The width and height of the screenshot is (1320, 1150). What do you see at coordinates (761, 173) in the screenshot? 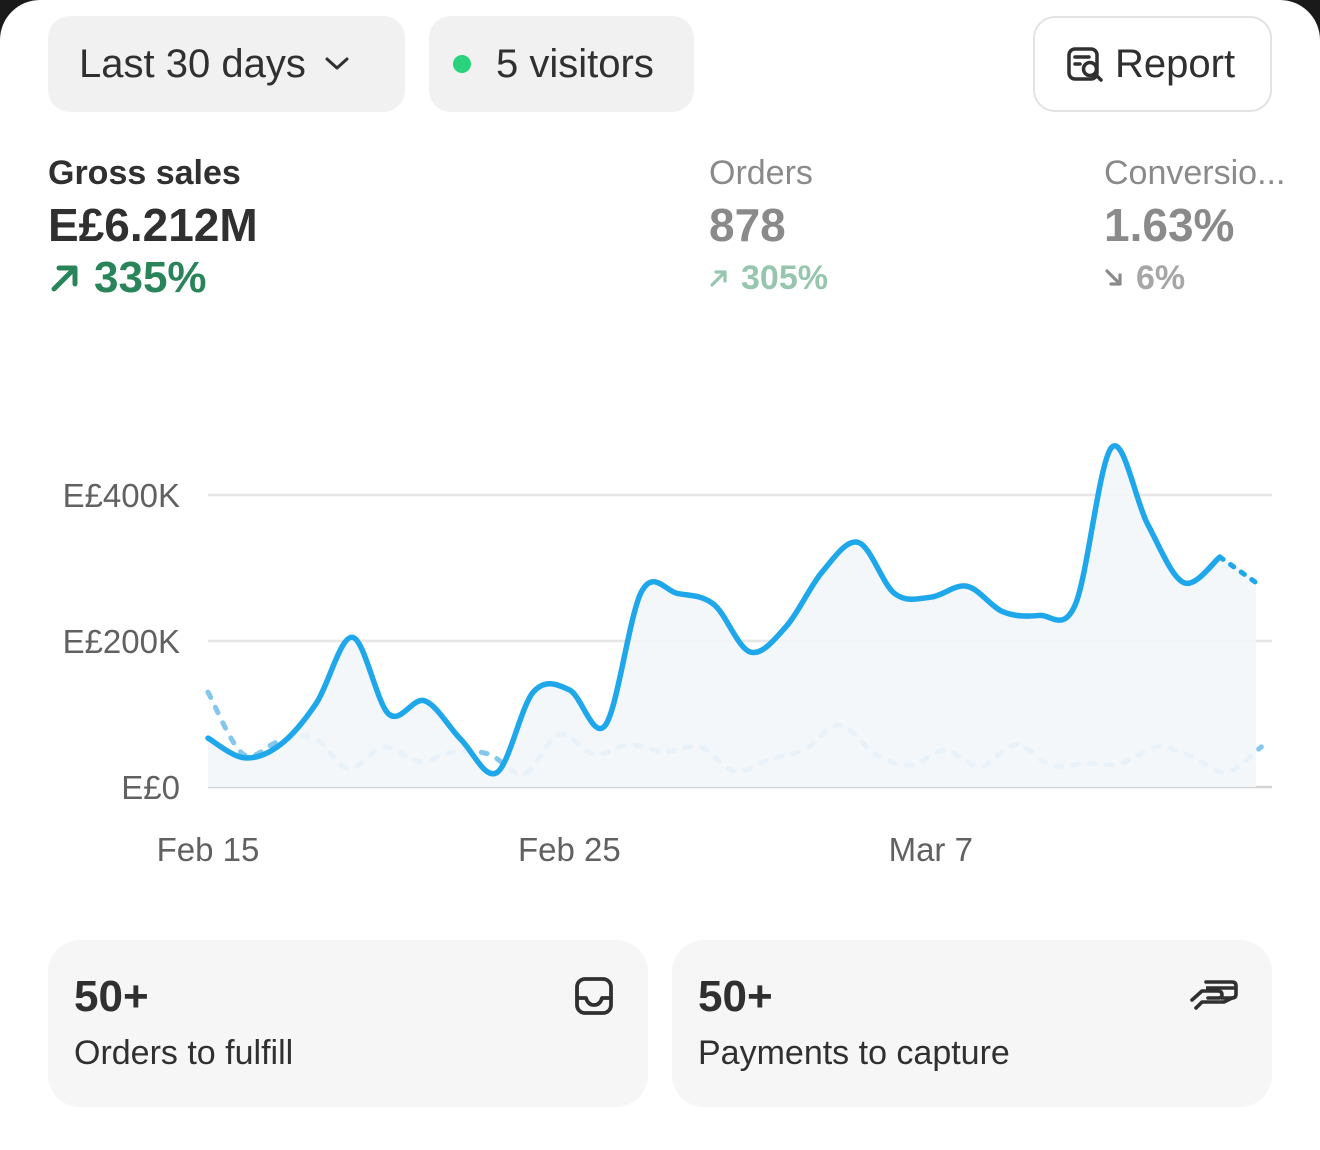
I see `metric-label: Orders` at bounding box center [761, 173].